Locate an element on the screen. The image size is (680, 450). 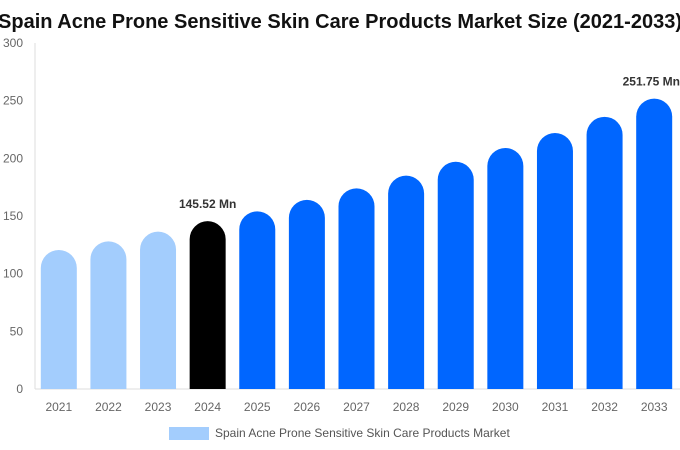
bar-2028 is located at coordinates (406, 282).